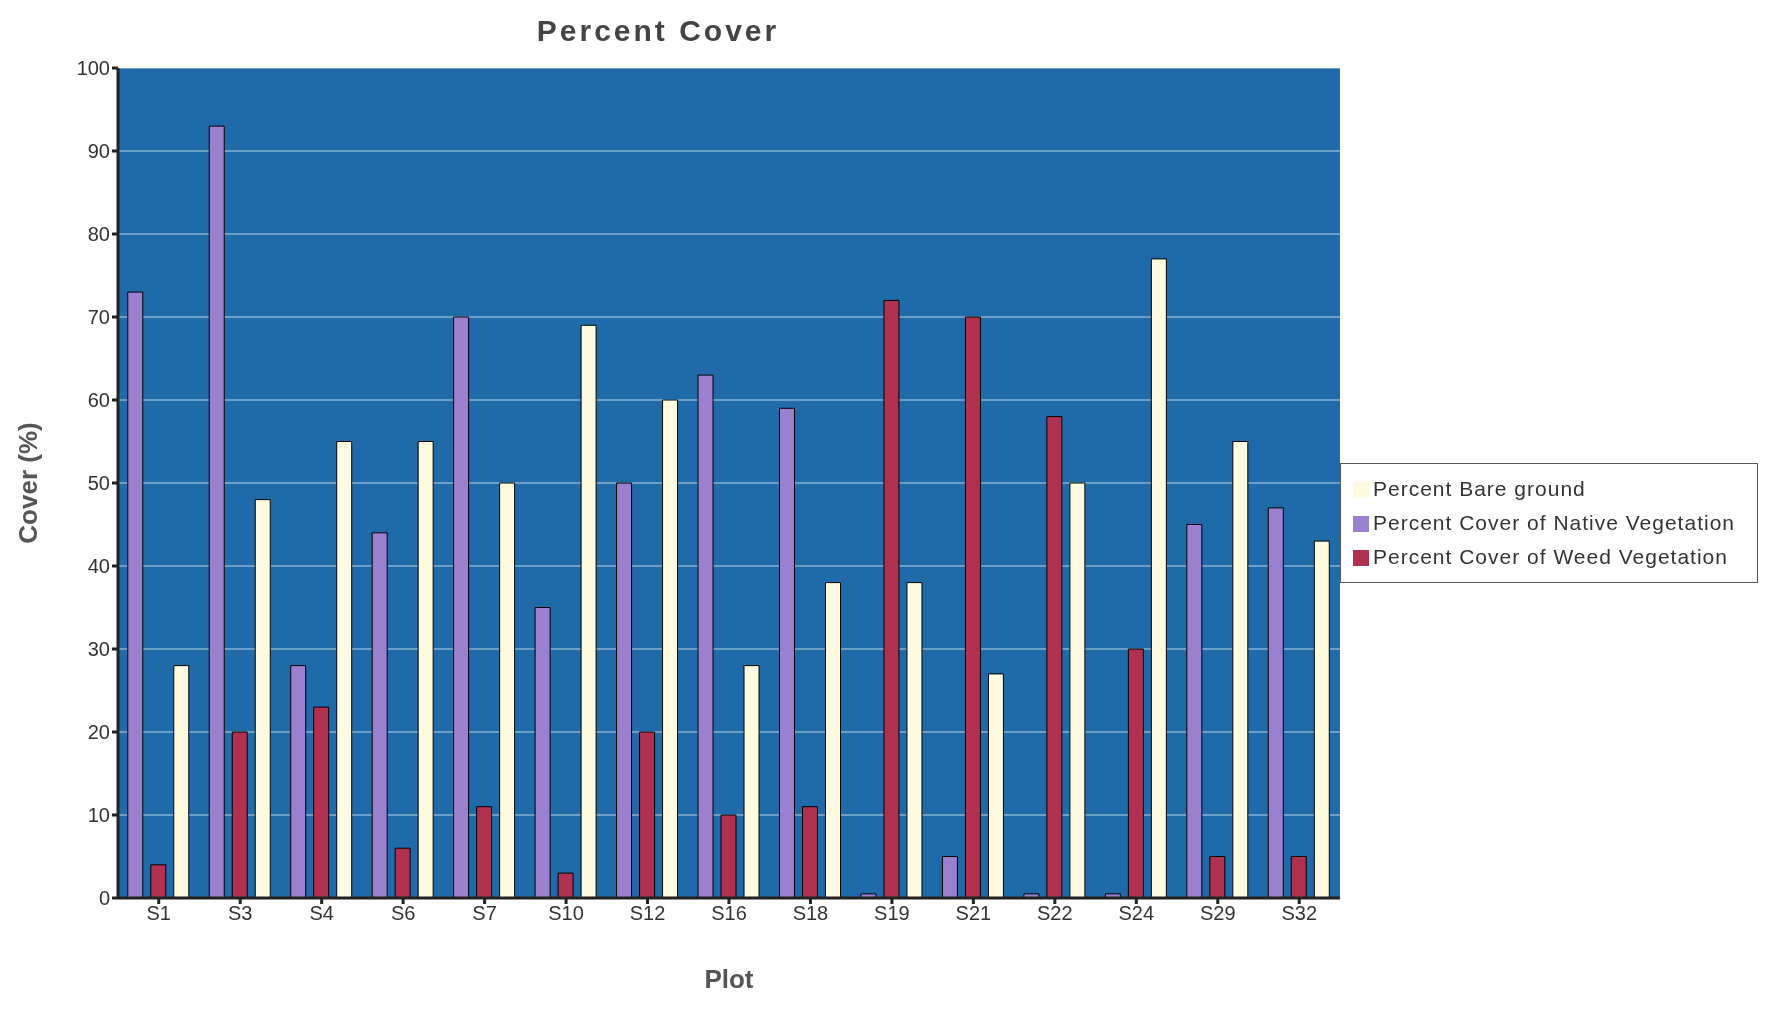 The height and width of the screenshot is (1018, 1780). Describe the element at coordinates (104, 898) in the screenshot. I see `y-tick-label: 0` at that location.